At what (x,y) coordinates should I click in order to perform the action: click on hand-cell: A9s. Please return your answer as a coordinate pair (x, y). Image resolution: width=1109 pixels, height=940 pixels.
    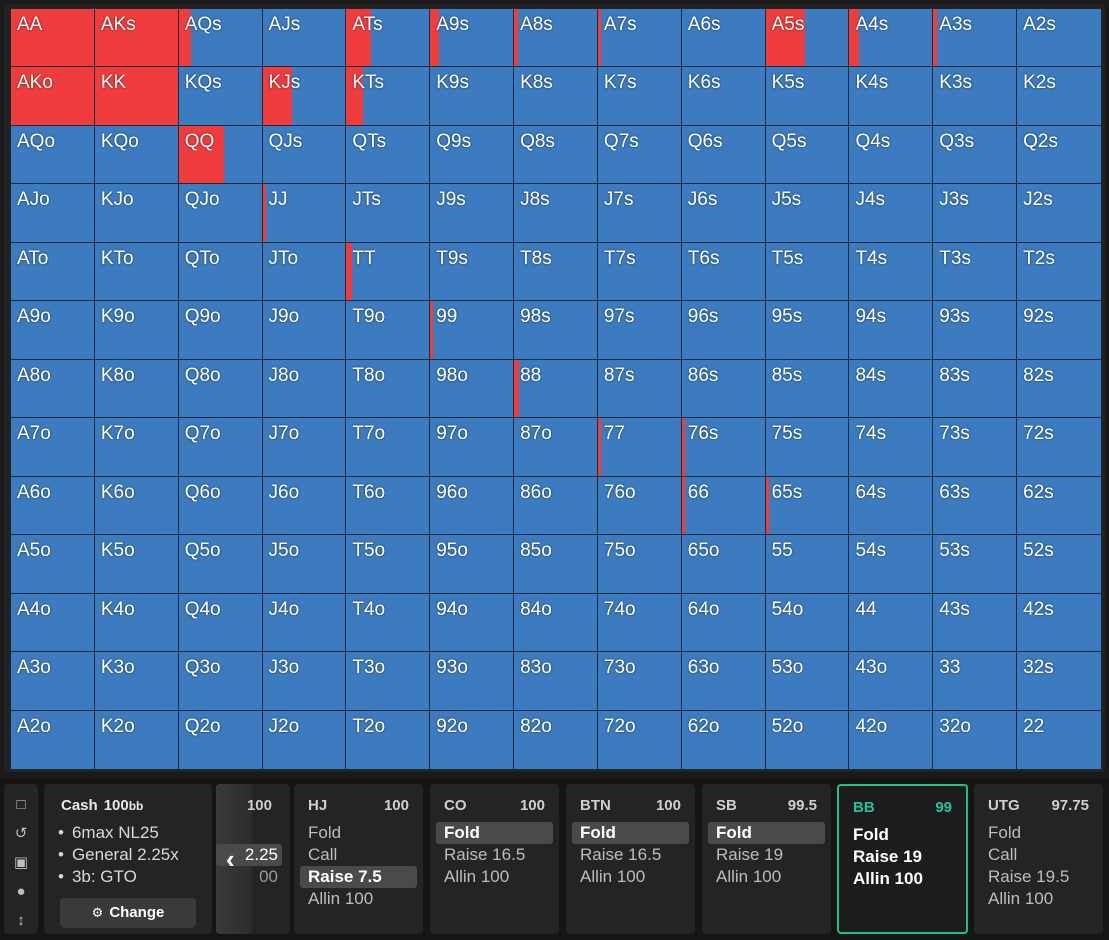
    Looking at the image, I should click on (472, 38).